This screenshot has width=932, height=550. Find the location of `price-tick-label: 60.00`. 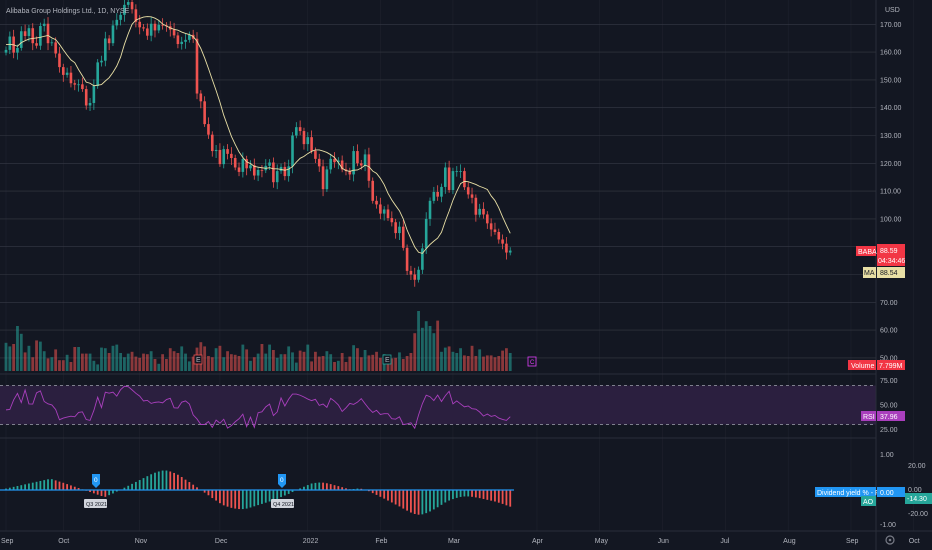

price-tick-label: 60.00 is located at coordinates (889, 331).